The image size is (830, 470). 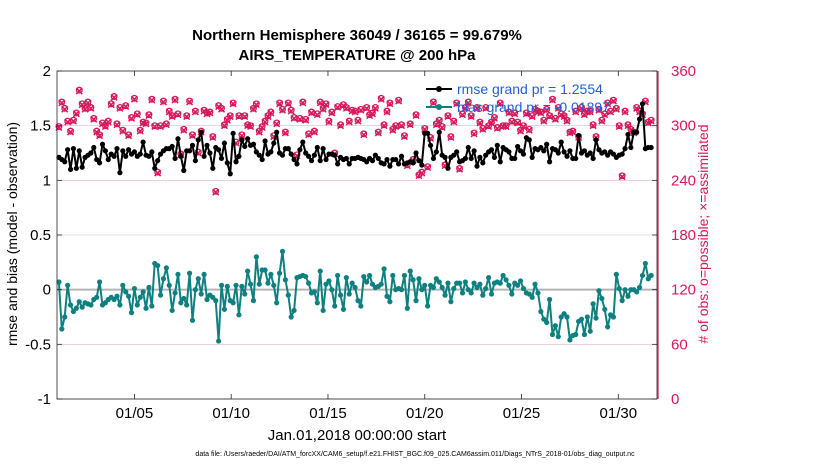 What do you see at coordinates (530, 89) in the screenshot?
I see `legend-rmse-label: rmse grand pr = 1.2554` at bounding box center [530, 89].